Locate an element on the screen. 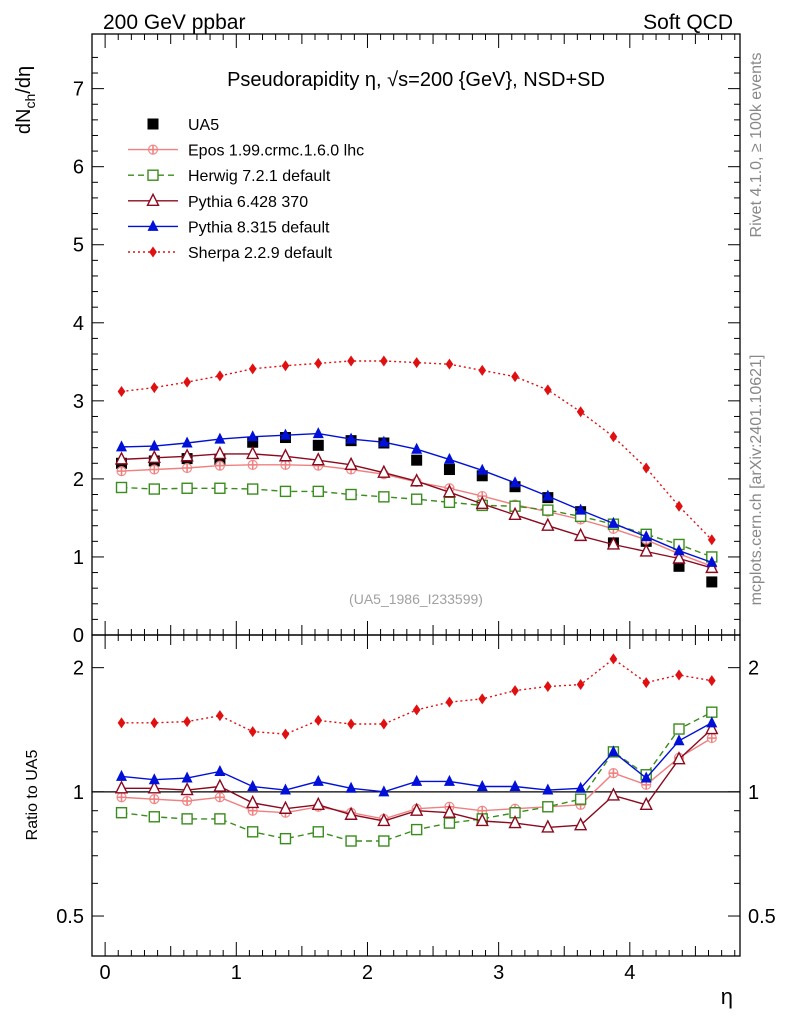 The image size is (786, 1024). watermark: (UA5_1986_I233599) is located at coordinates (416, 599).